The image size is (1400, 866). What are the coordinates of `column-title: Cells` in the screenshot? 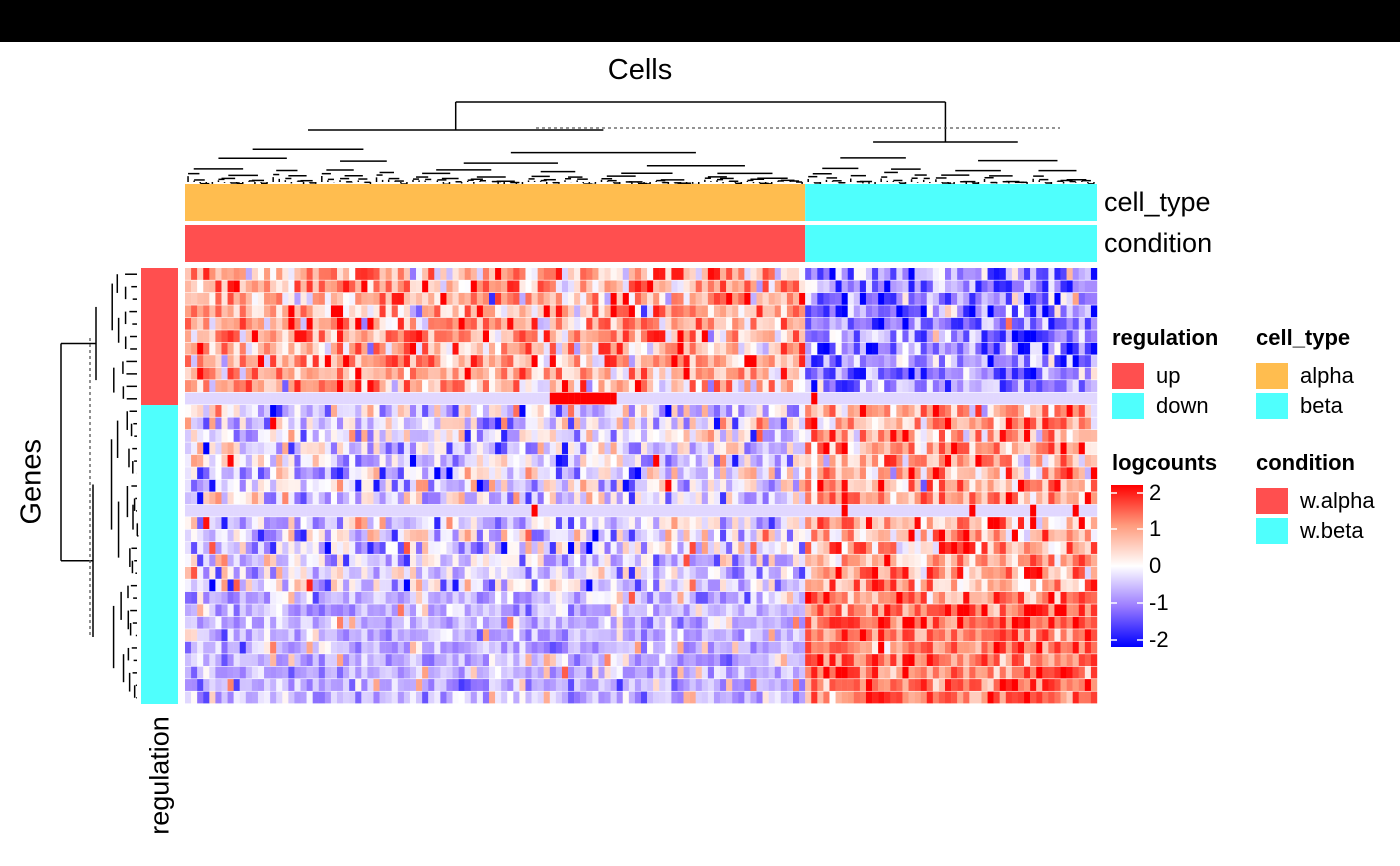 It's located at (640, 70).